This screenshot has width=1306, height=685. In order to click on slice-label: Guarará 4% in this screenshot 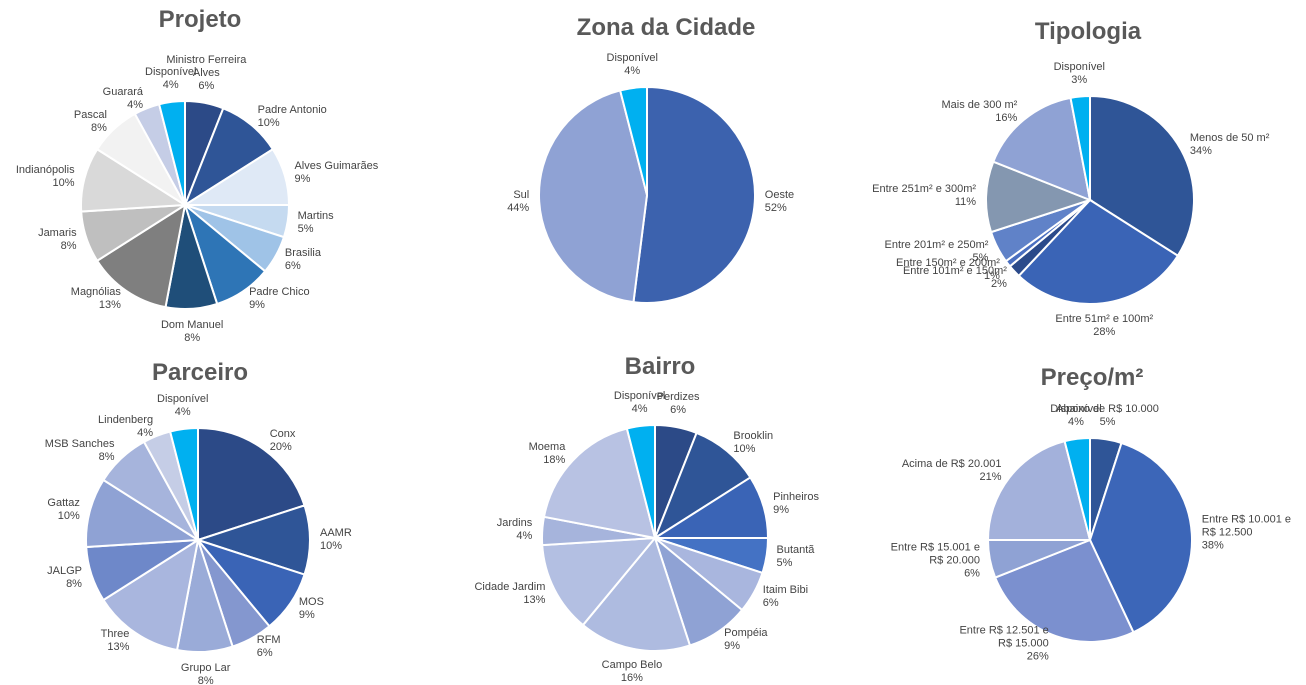, I will do `click(123, 99)`.